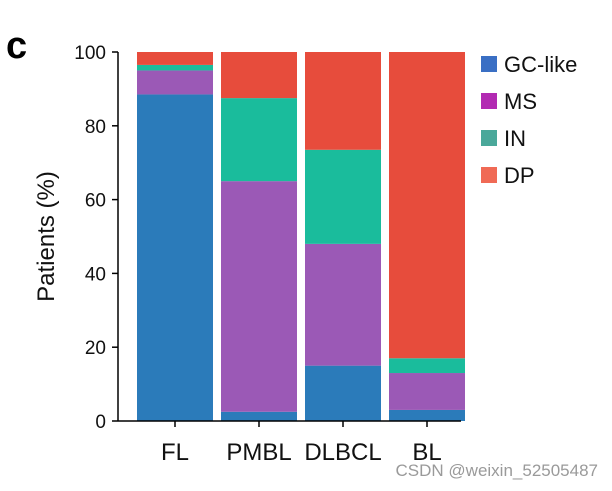 The width and height of the screenshot is (612, 491). Describe the element at coordinates (343, 101) in the screenshot. I see `bar-segment-dlbcl-dp` at that location.